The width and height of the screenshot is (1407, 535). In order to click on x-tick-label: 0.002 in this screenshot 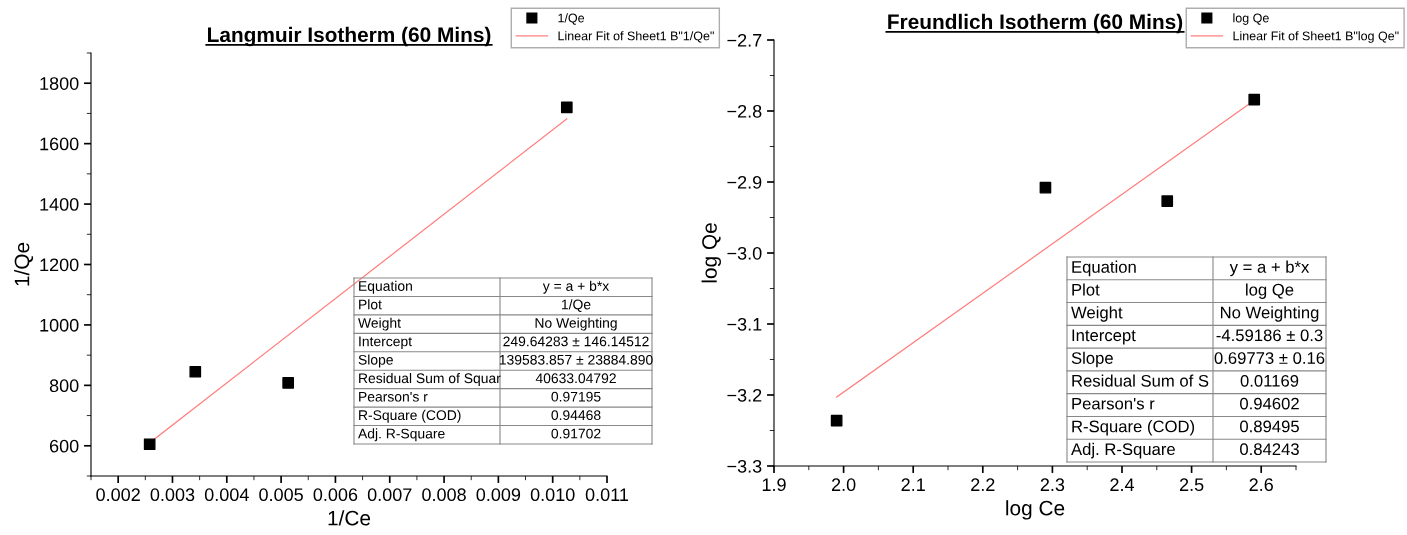, I will do `click(118, 495)`.